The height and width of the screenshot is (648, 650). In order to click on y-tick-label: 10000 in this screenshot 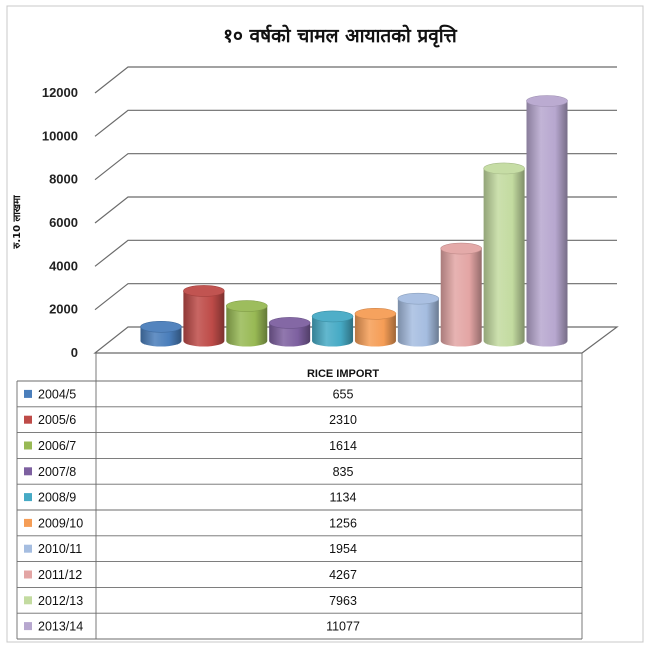, I will do `click(60, 135)`.